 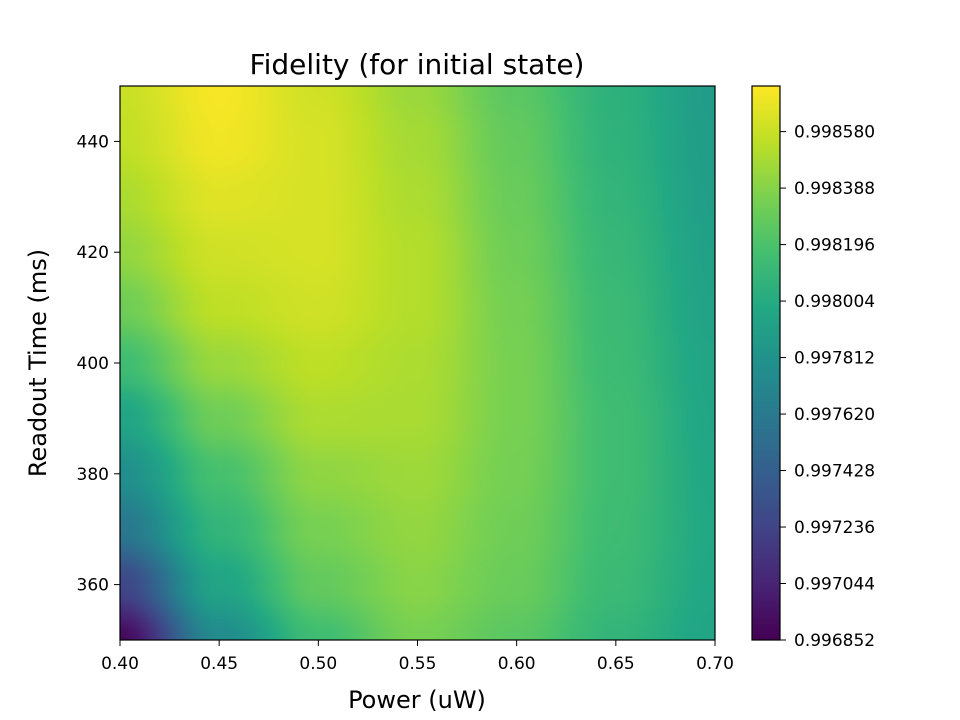 I want to click on colorbar-tick-label: 0.996852, so click(x=834, y=641).